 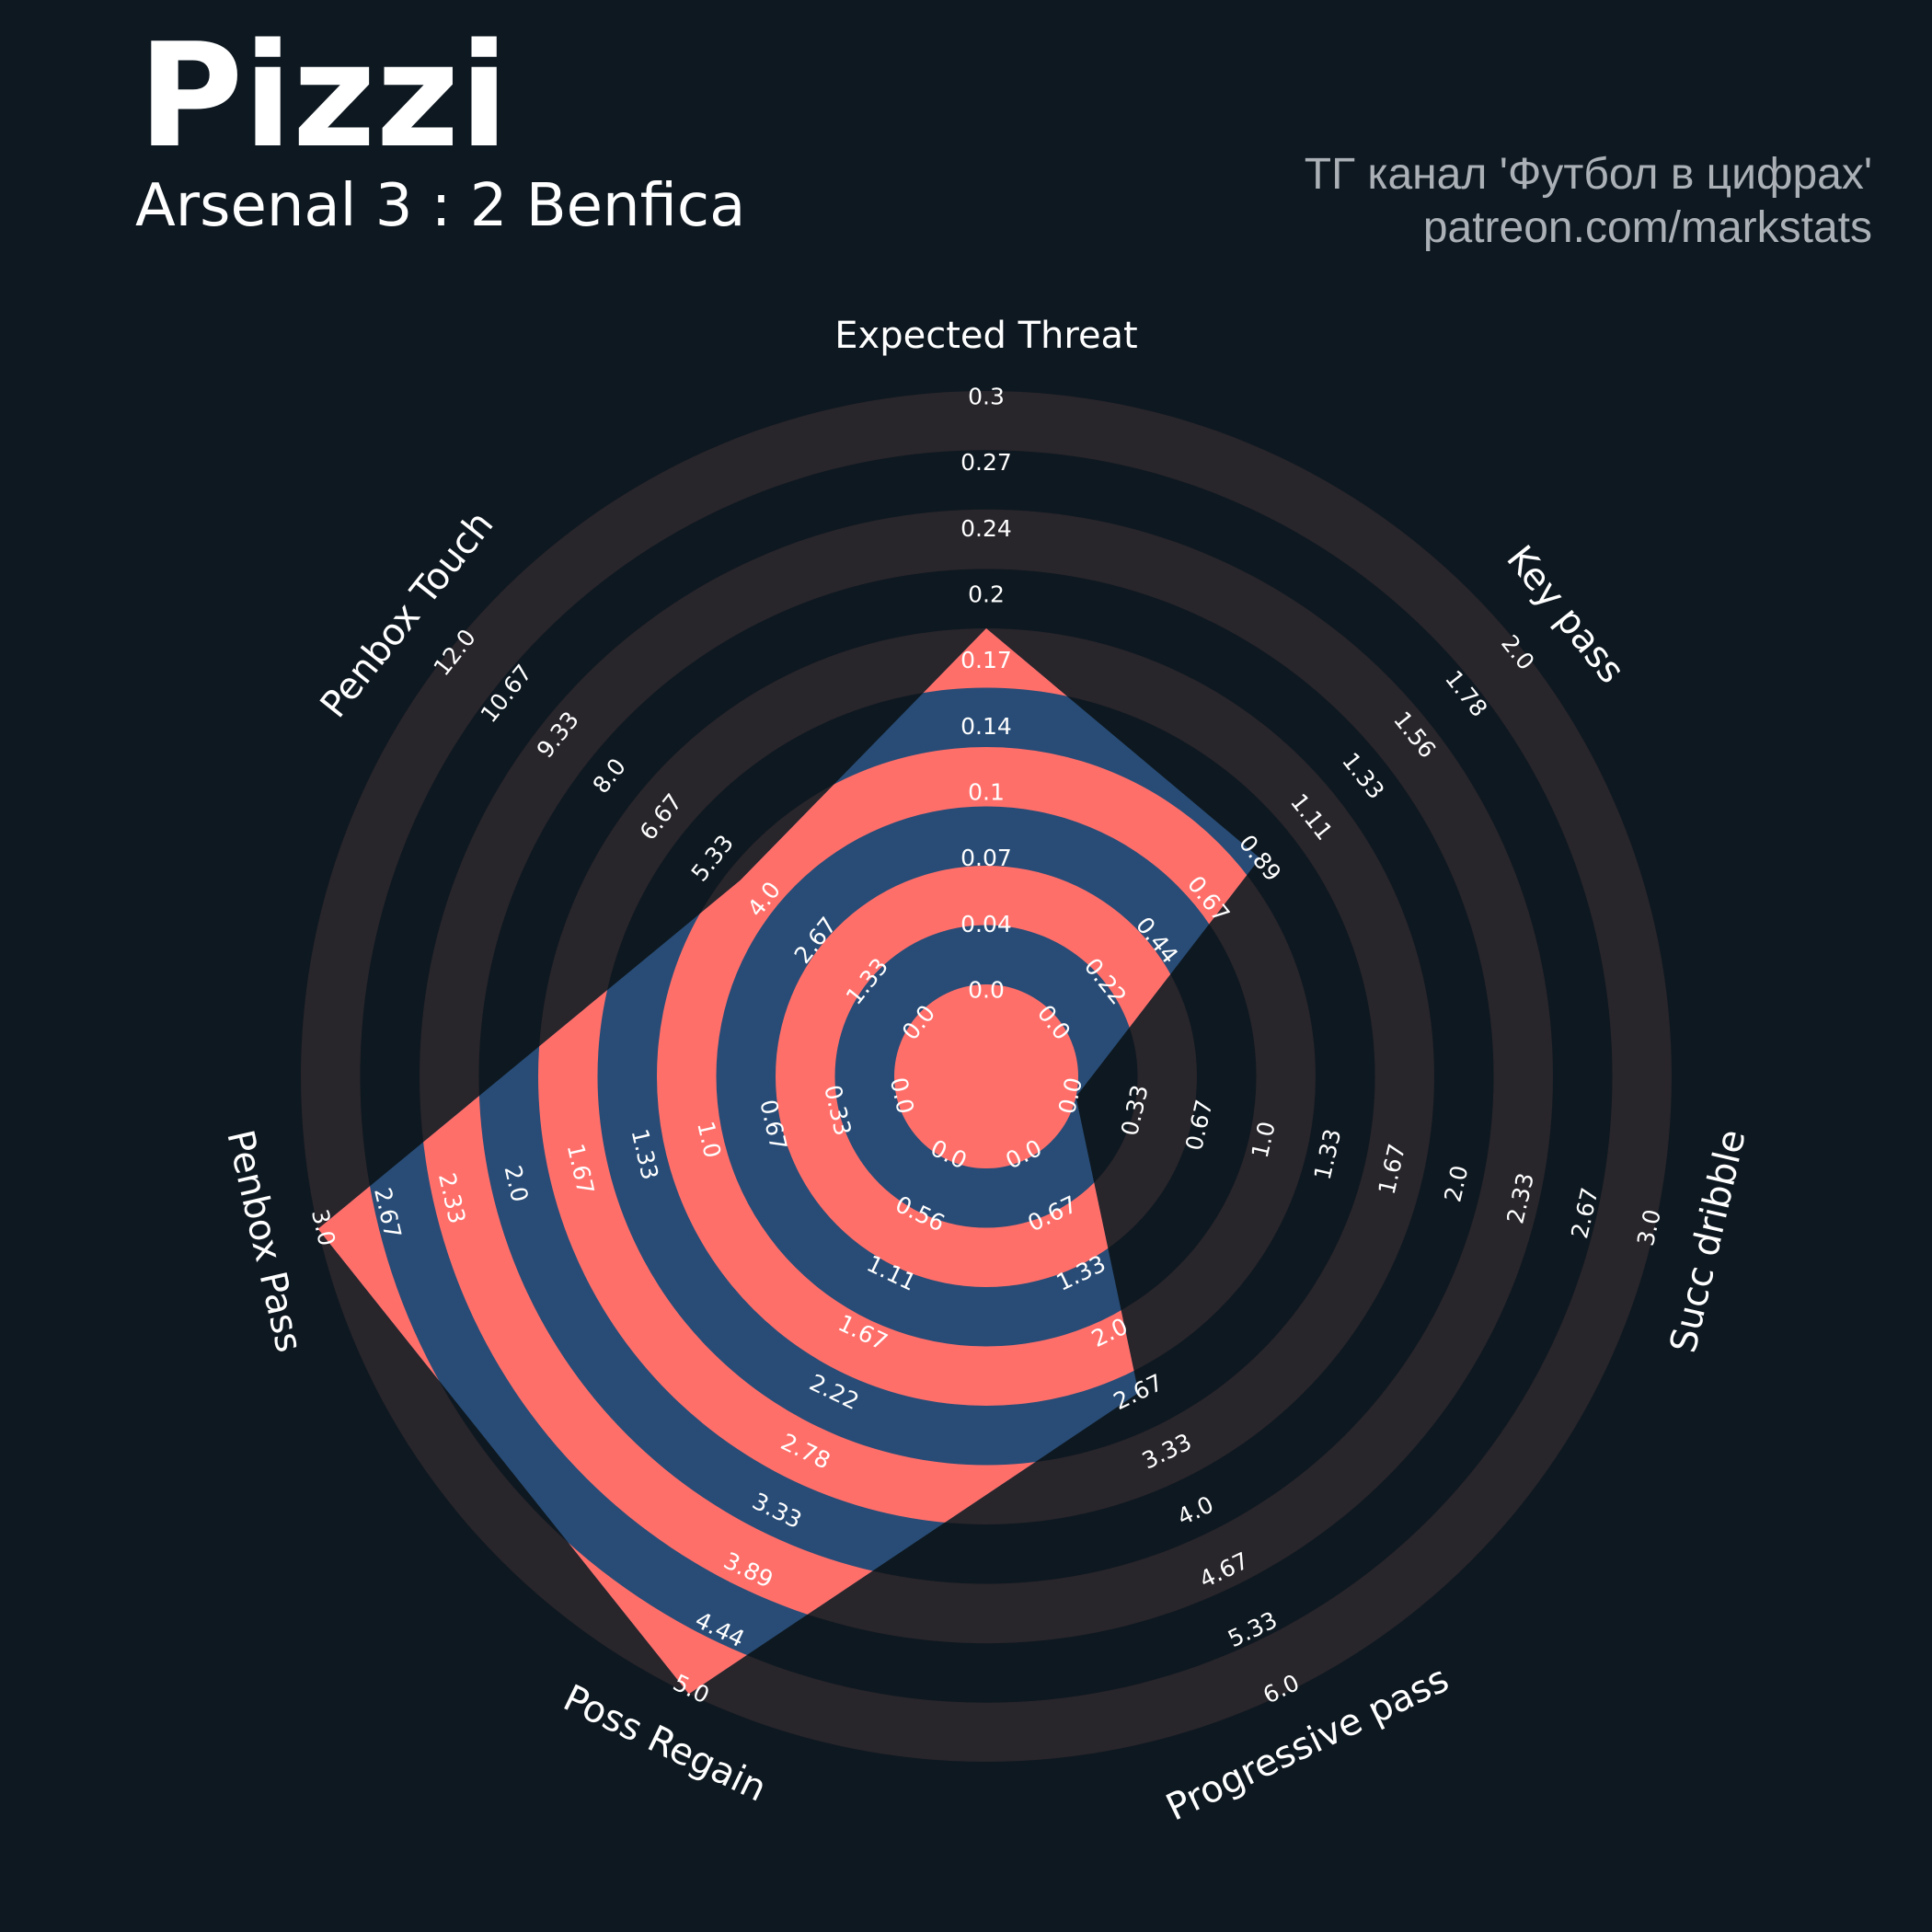 What do you see at coordinates (986, 1076) in the screenshot?
I see `center-disc` at bounding box center [986, 1076].